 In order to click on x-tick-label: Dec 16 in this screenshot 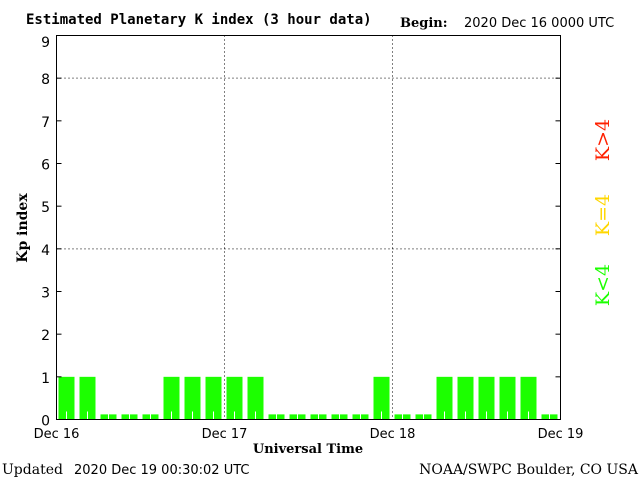, I will do `click(57, 434)`.